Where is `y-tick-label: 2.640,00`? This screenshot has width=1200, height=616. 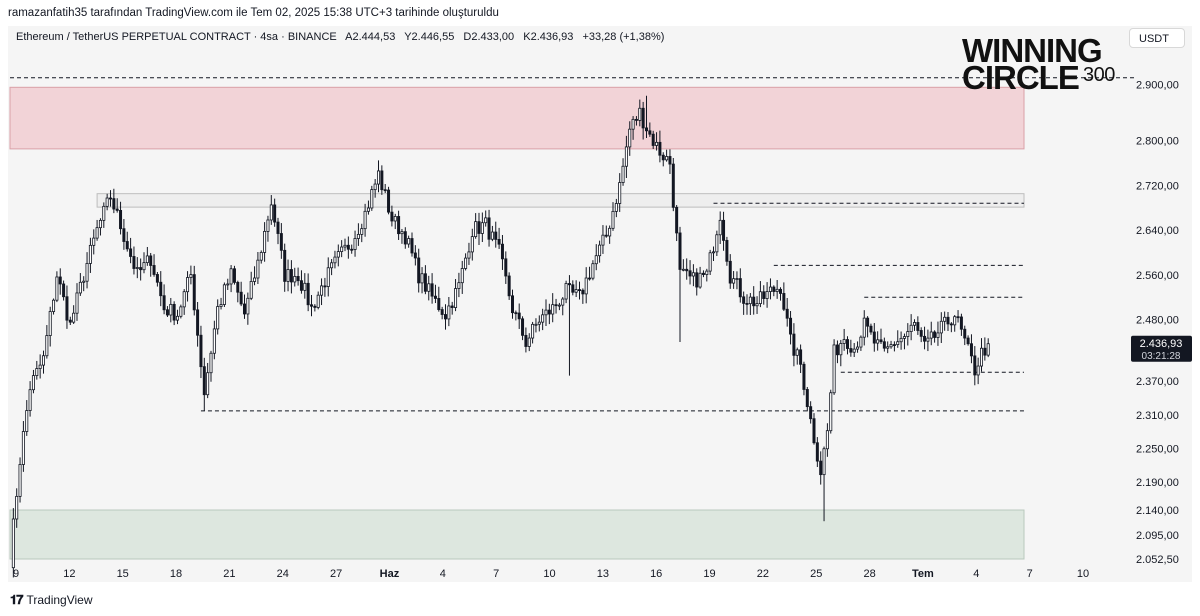 y-tick-label: 2.640,00 is located at coordinates (1157, 231).